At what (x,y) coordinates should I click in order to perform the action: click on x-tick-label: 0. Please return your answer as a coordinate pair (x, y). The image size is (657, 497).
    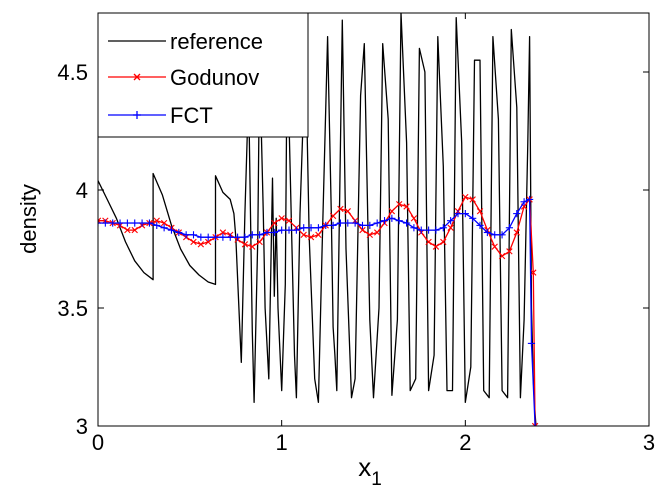
    Looking at the image, I should click on (98, 442).